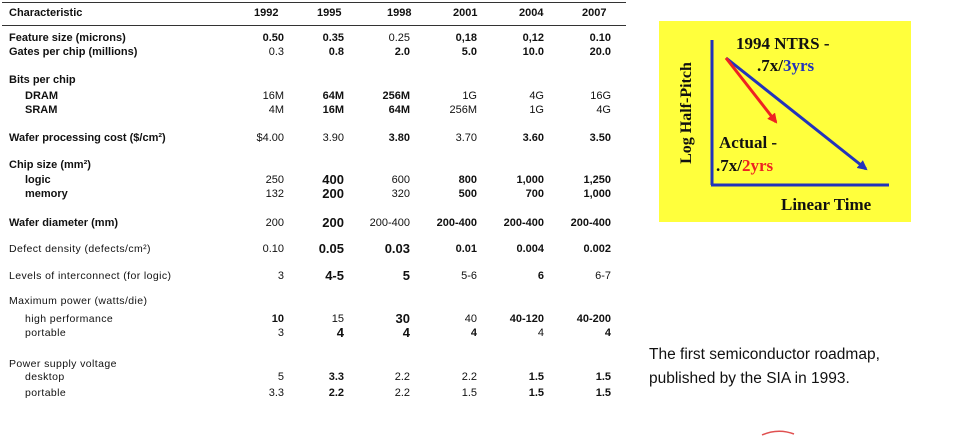 The image size is (969, 436). I want to click on actual-rate-prefix: .7x/, so click(729, 165).